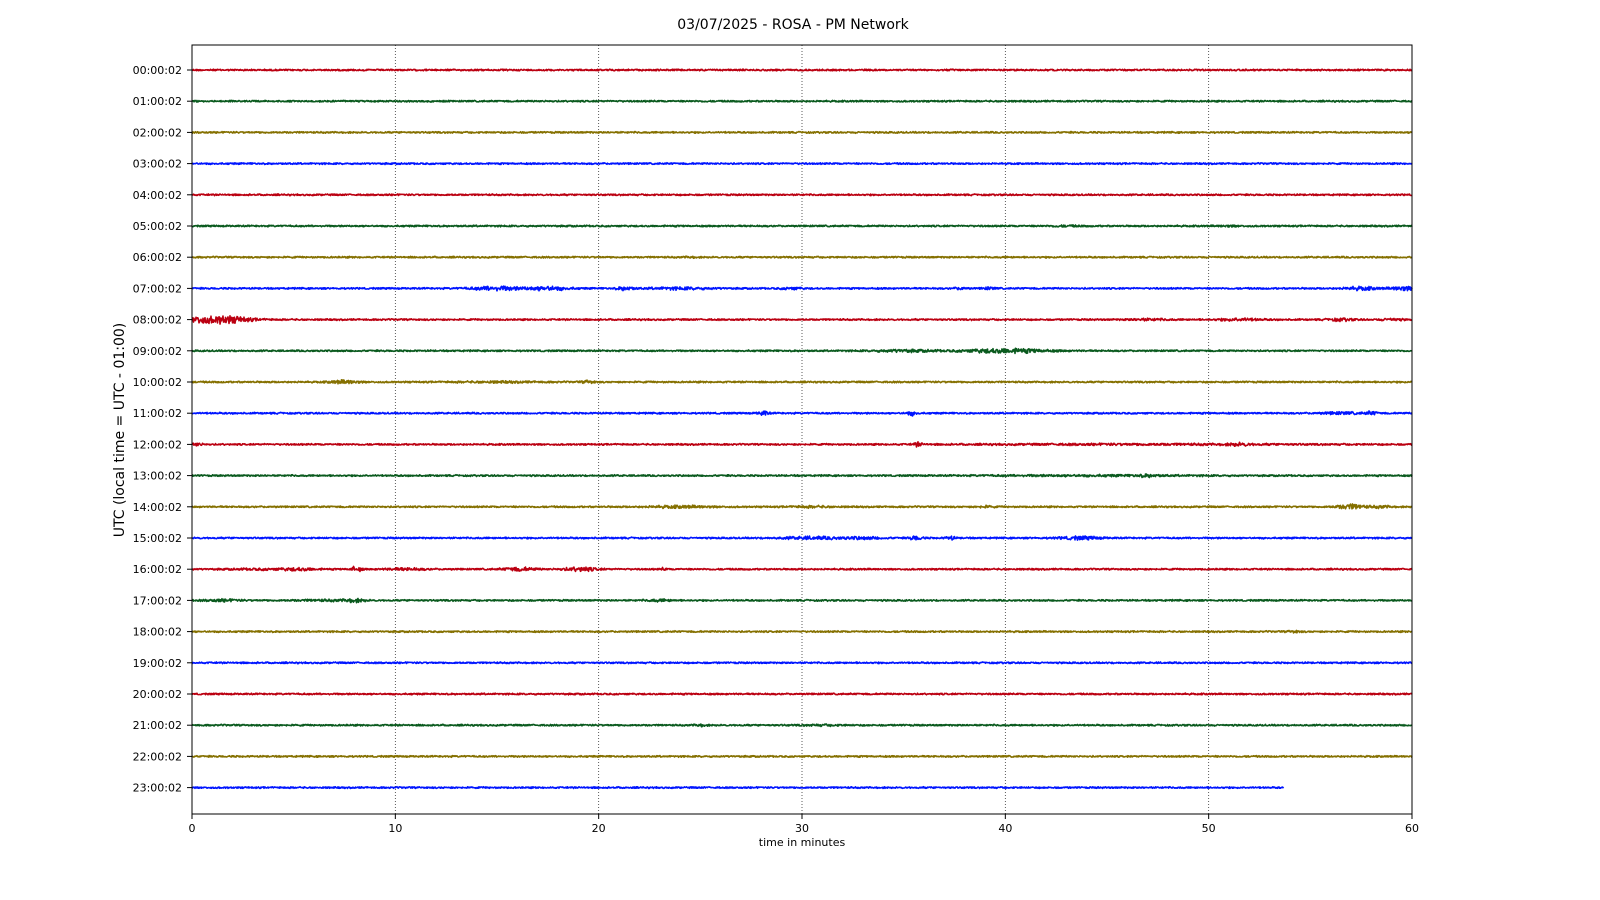 This screenshot has width=1600, height=900. I want to click on y-tick-label: 08:00:02, so click(157, 320).